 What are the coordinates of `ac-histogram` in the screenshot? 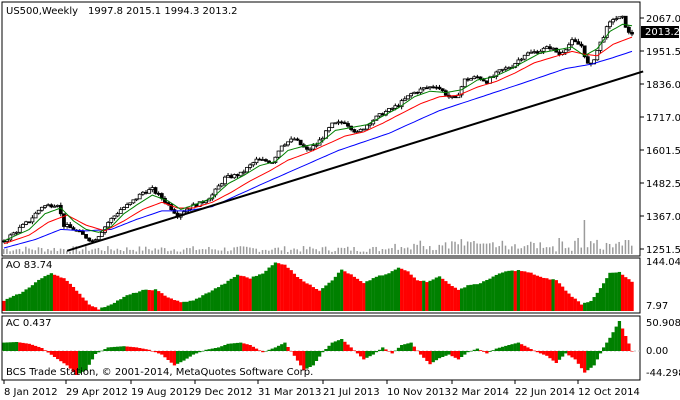 It's located at (318, 348).